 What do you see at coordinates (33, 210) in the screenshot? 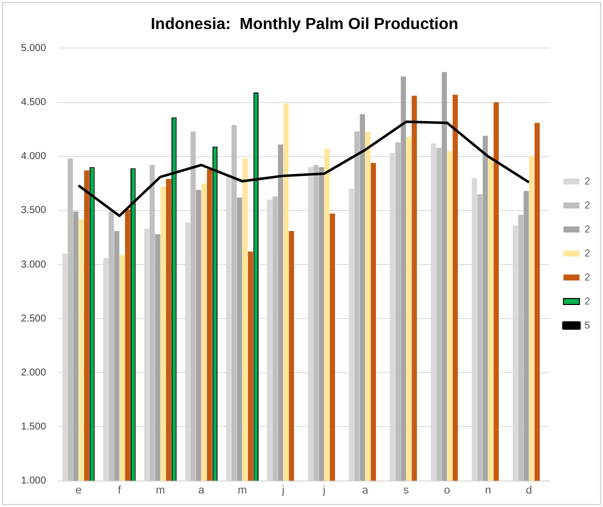
I see `y-tick-label: 3.500` at bounding box center [33, 210].